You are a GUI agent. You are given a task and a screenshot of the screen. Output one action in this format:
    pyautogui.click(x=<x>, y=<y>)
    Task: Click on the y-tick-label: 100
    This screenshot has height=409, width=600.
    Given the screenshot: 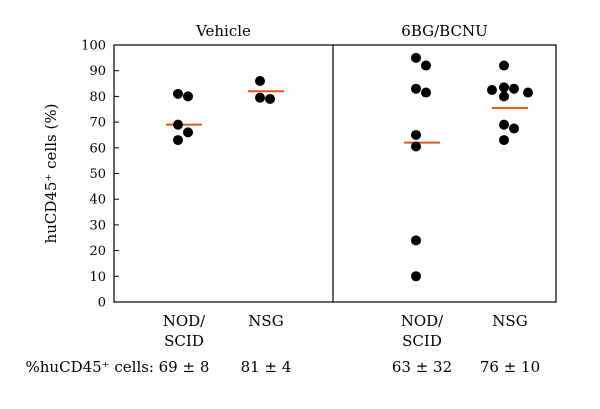 What is the action you would take?
    pyautogui.click(x=93, y=46)
    